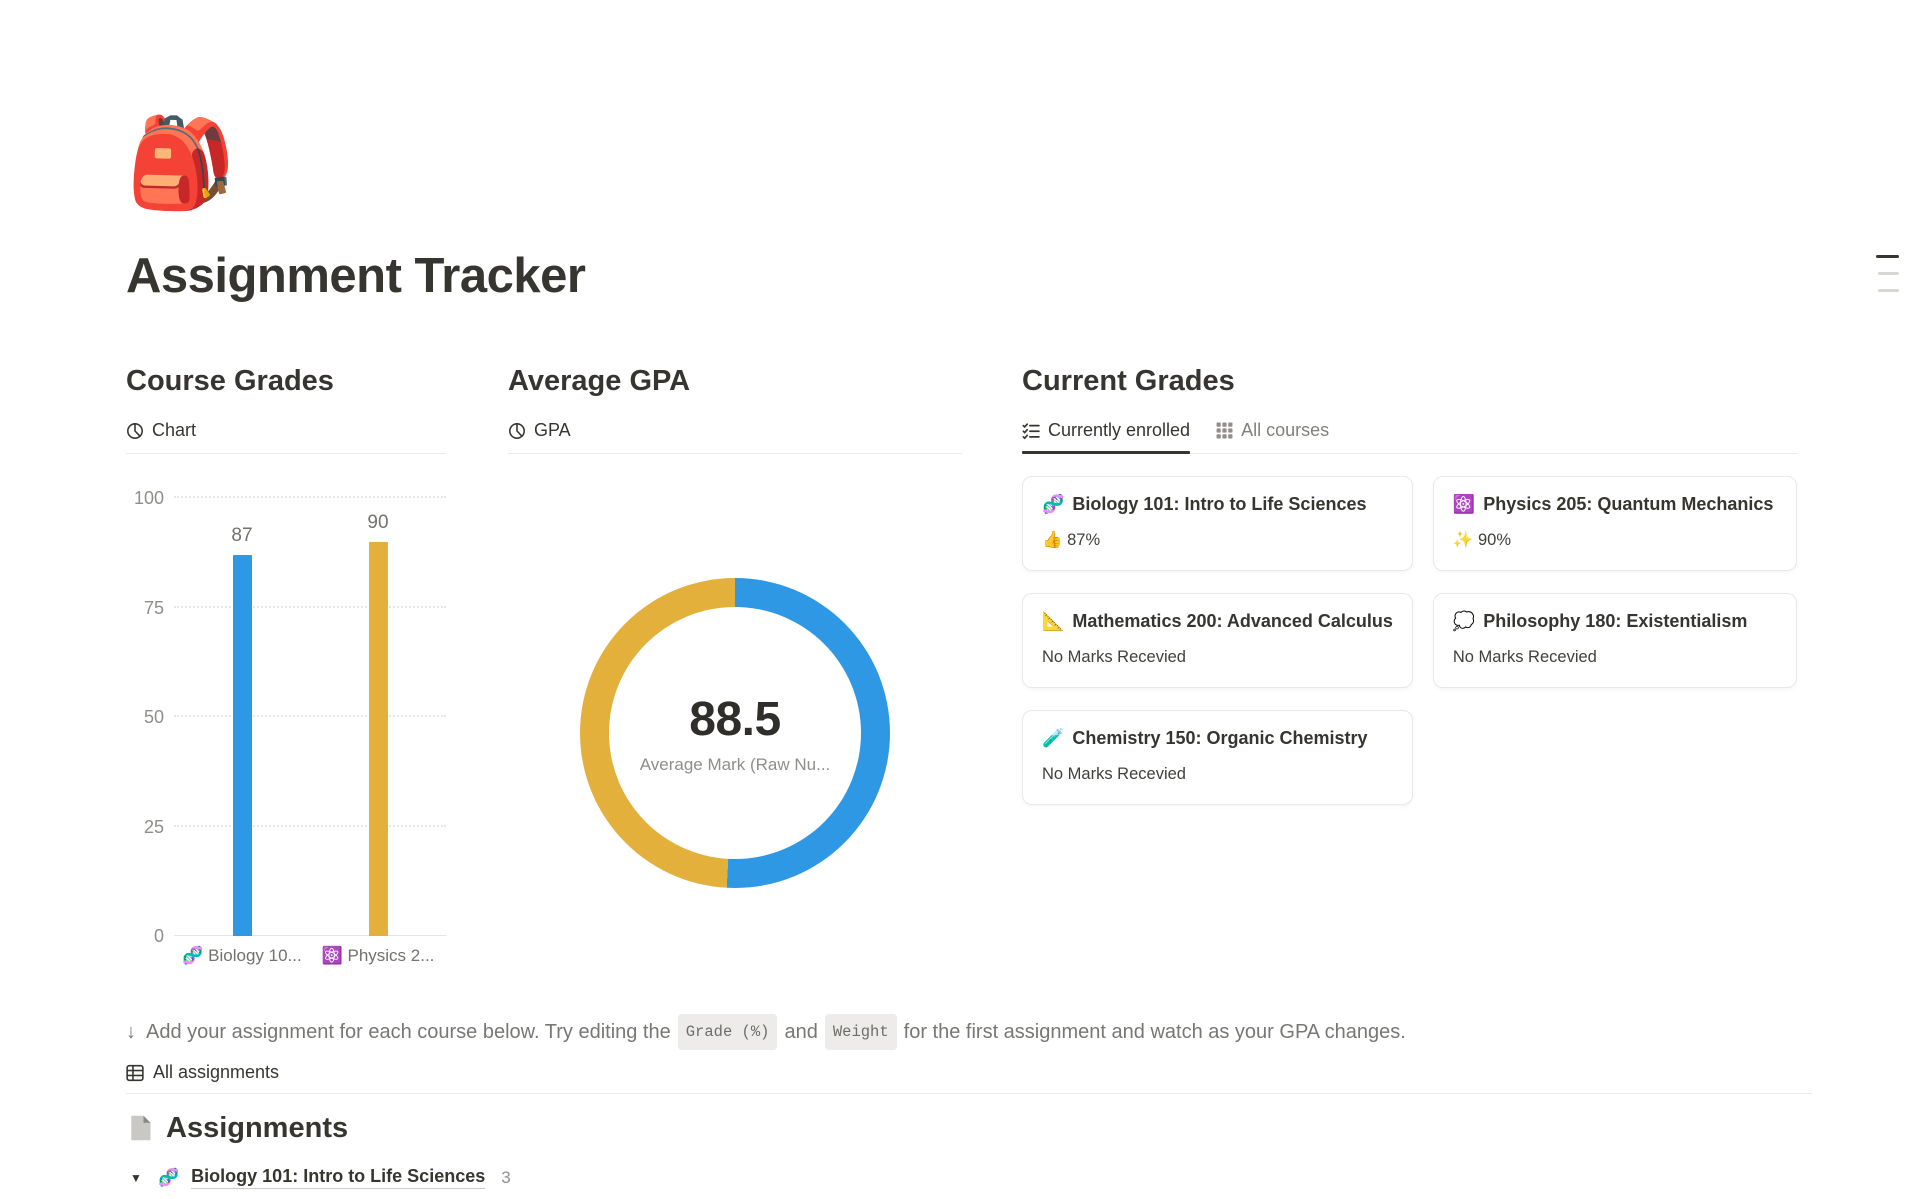 Image resolution: width=1920 pixels, height=1199 pixels. I want to click on bar-value-label: 90, so click(378, 522).